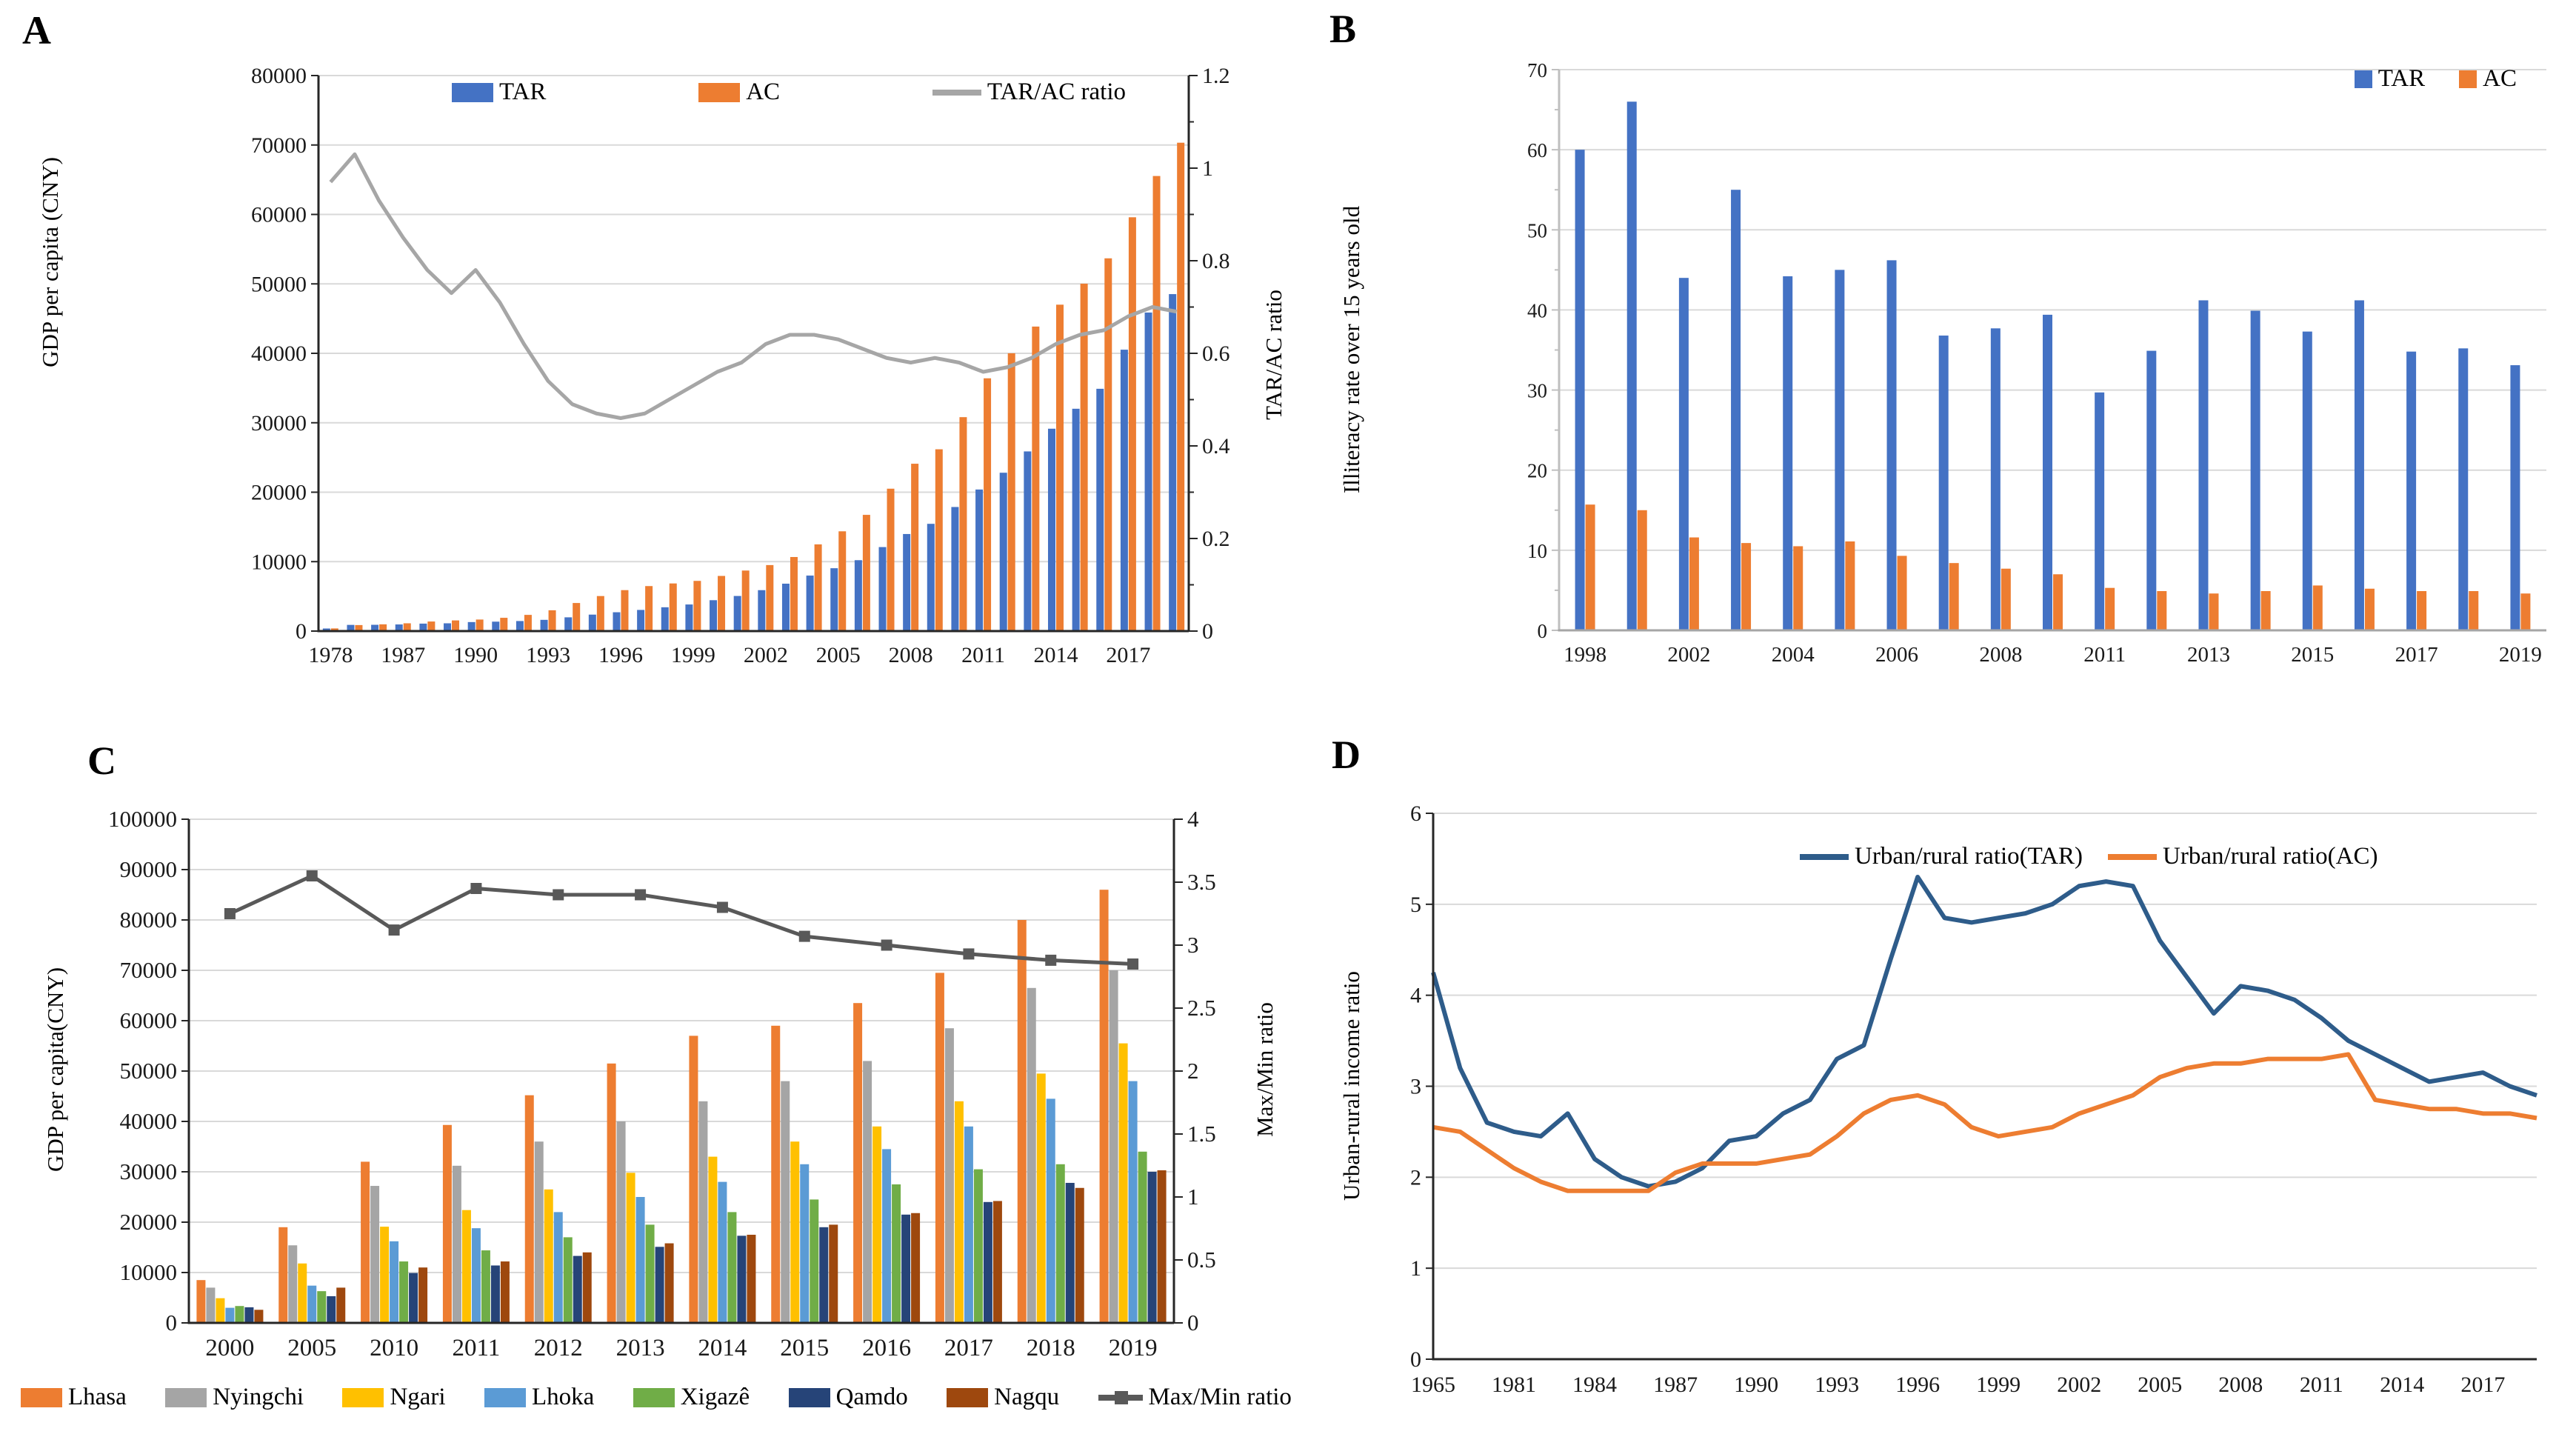 This screenshot has width=2576, height=1434. What do you see at coordinates (1537, 150) in the screenshot?
I see `svg-text: 60` at bounding box center [1537, 150].